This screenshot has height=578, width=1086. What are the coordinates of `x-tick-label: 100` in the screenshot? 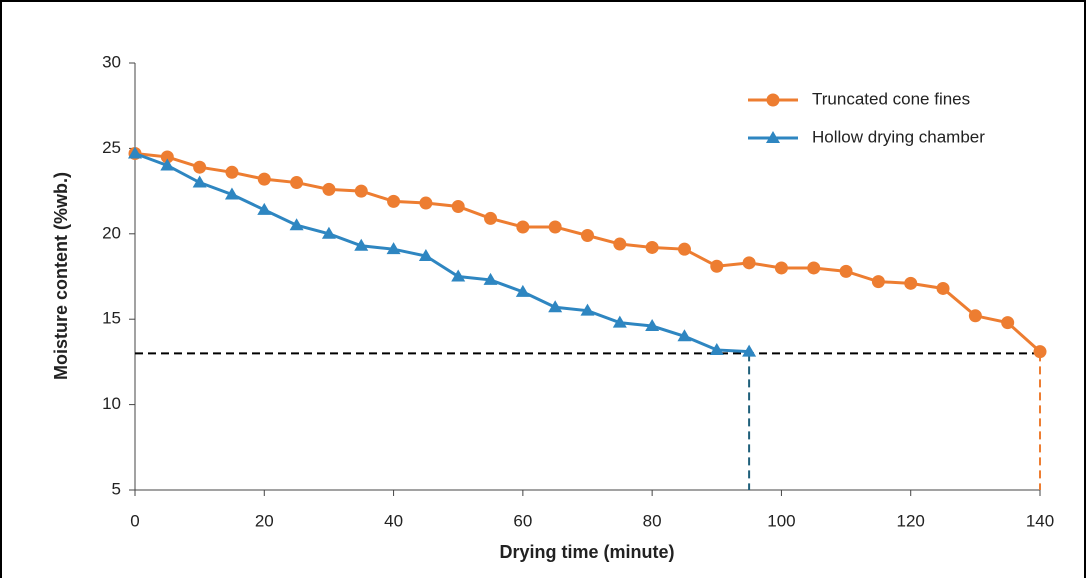 It's located at (781, 520).